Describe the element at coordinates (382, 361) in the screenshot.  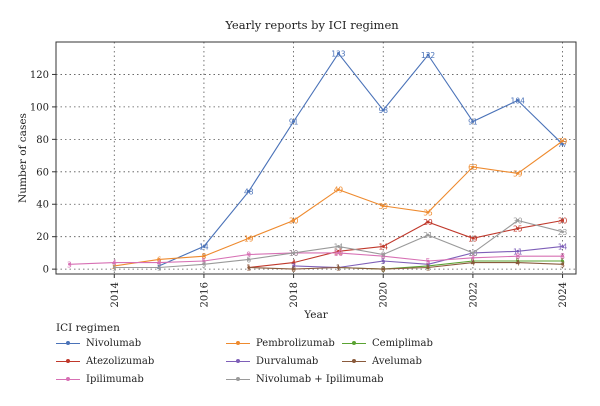
I see `legend-item-avelumab: Avelumab` at that location.